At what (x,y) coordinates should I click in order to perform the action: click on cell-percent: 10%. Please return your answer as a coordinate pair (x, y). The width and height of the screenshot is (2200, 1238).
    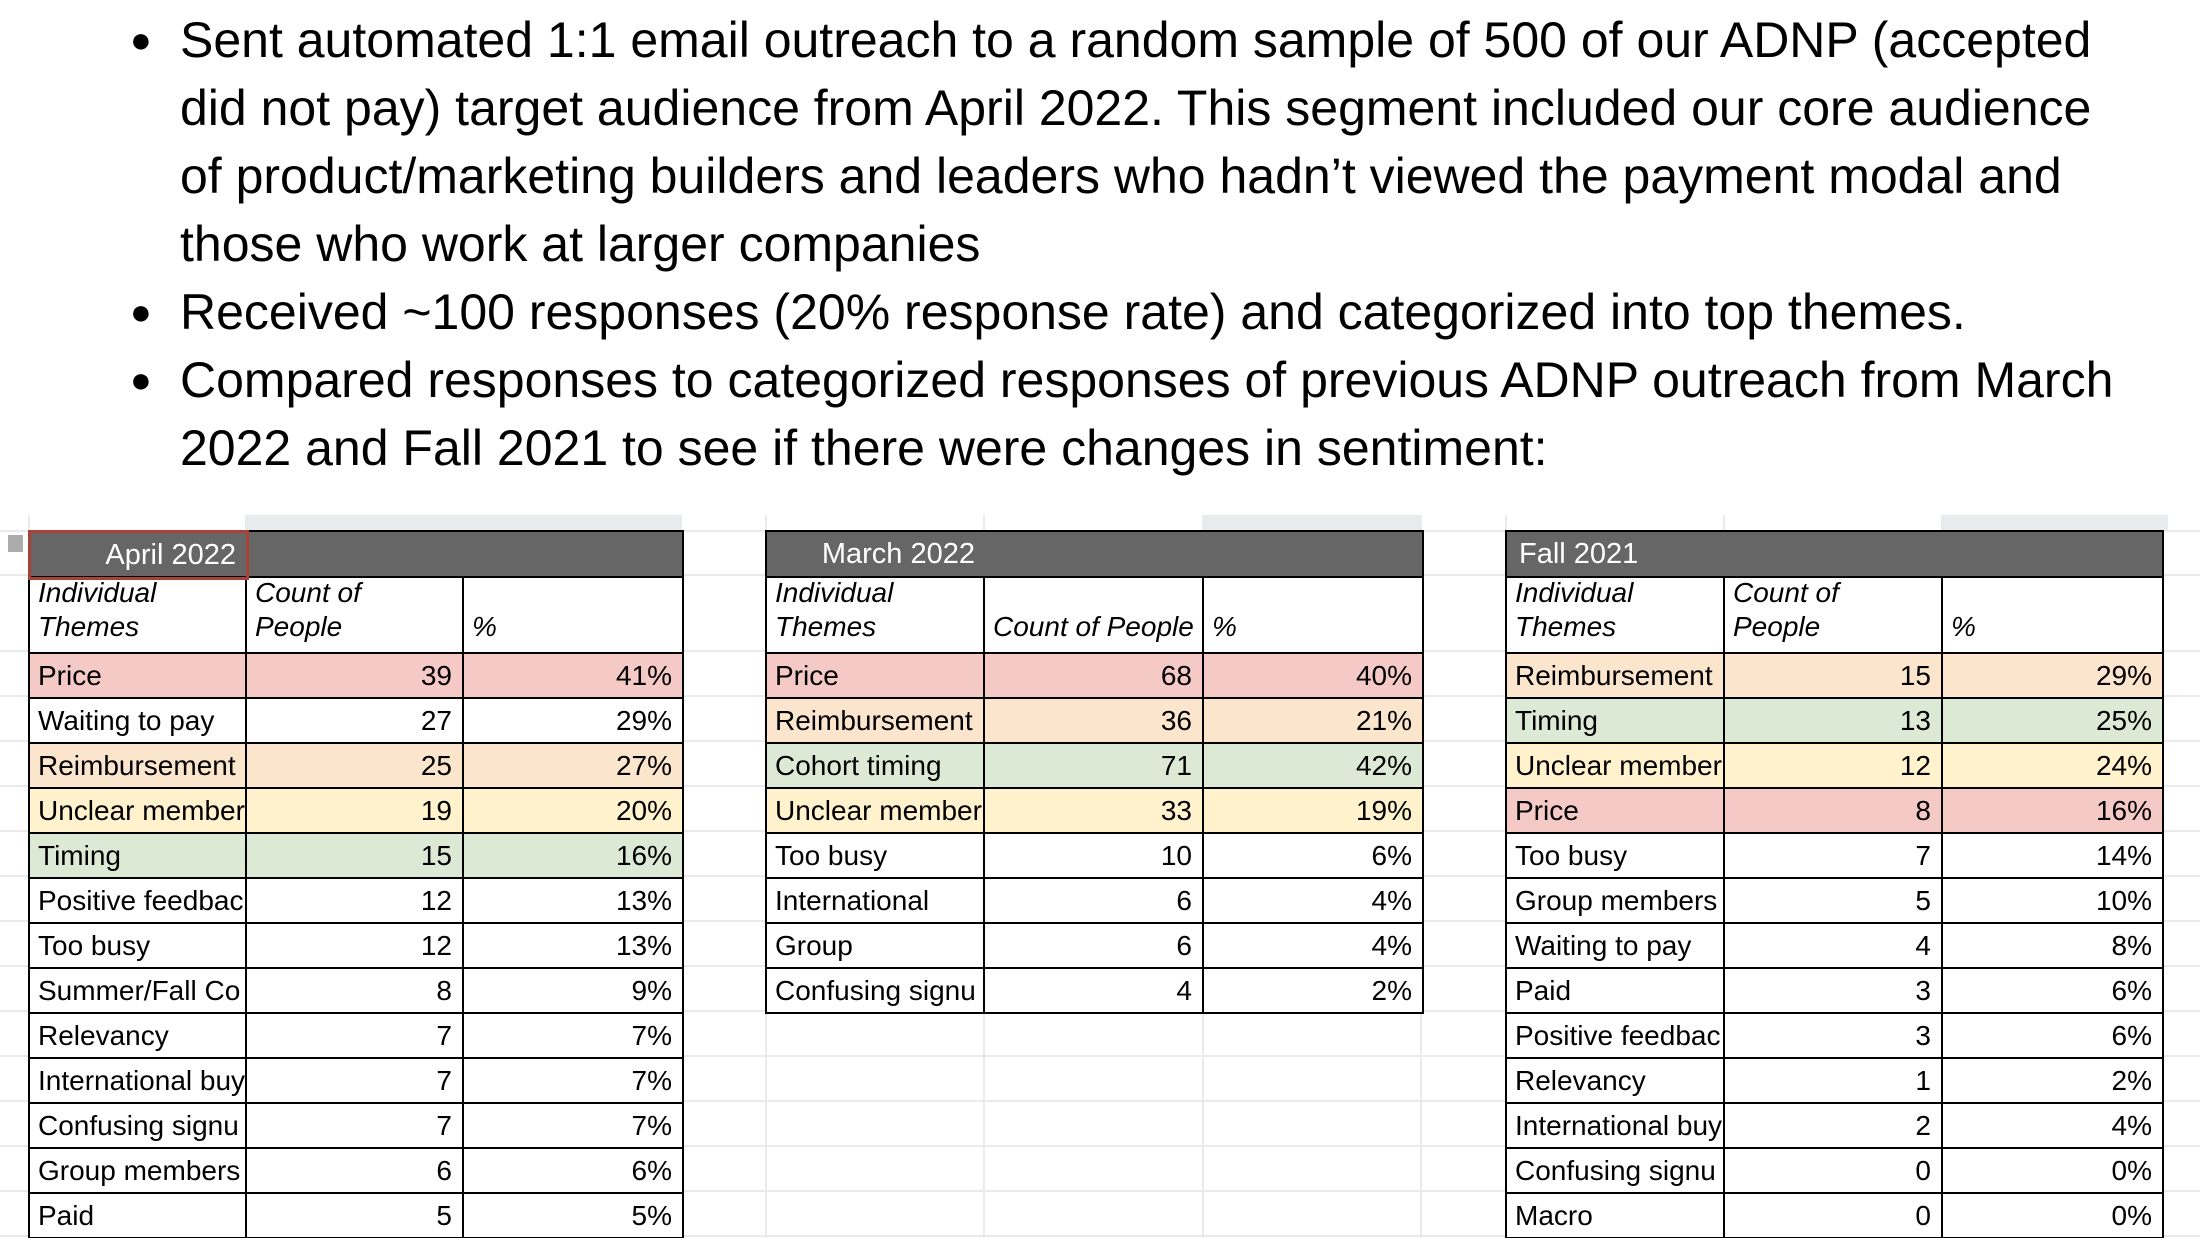
    Looking at the image, I should click on (2123, 900).